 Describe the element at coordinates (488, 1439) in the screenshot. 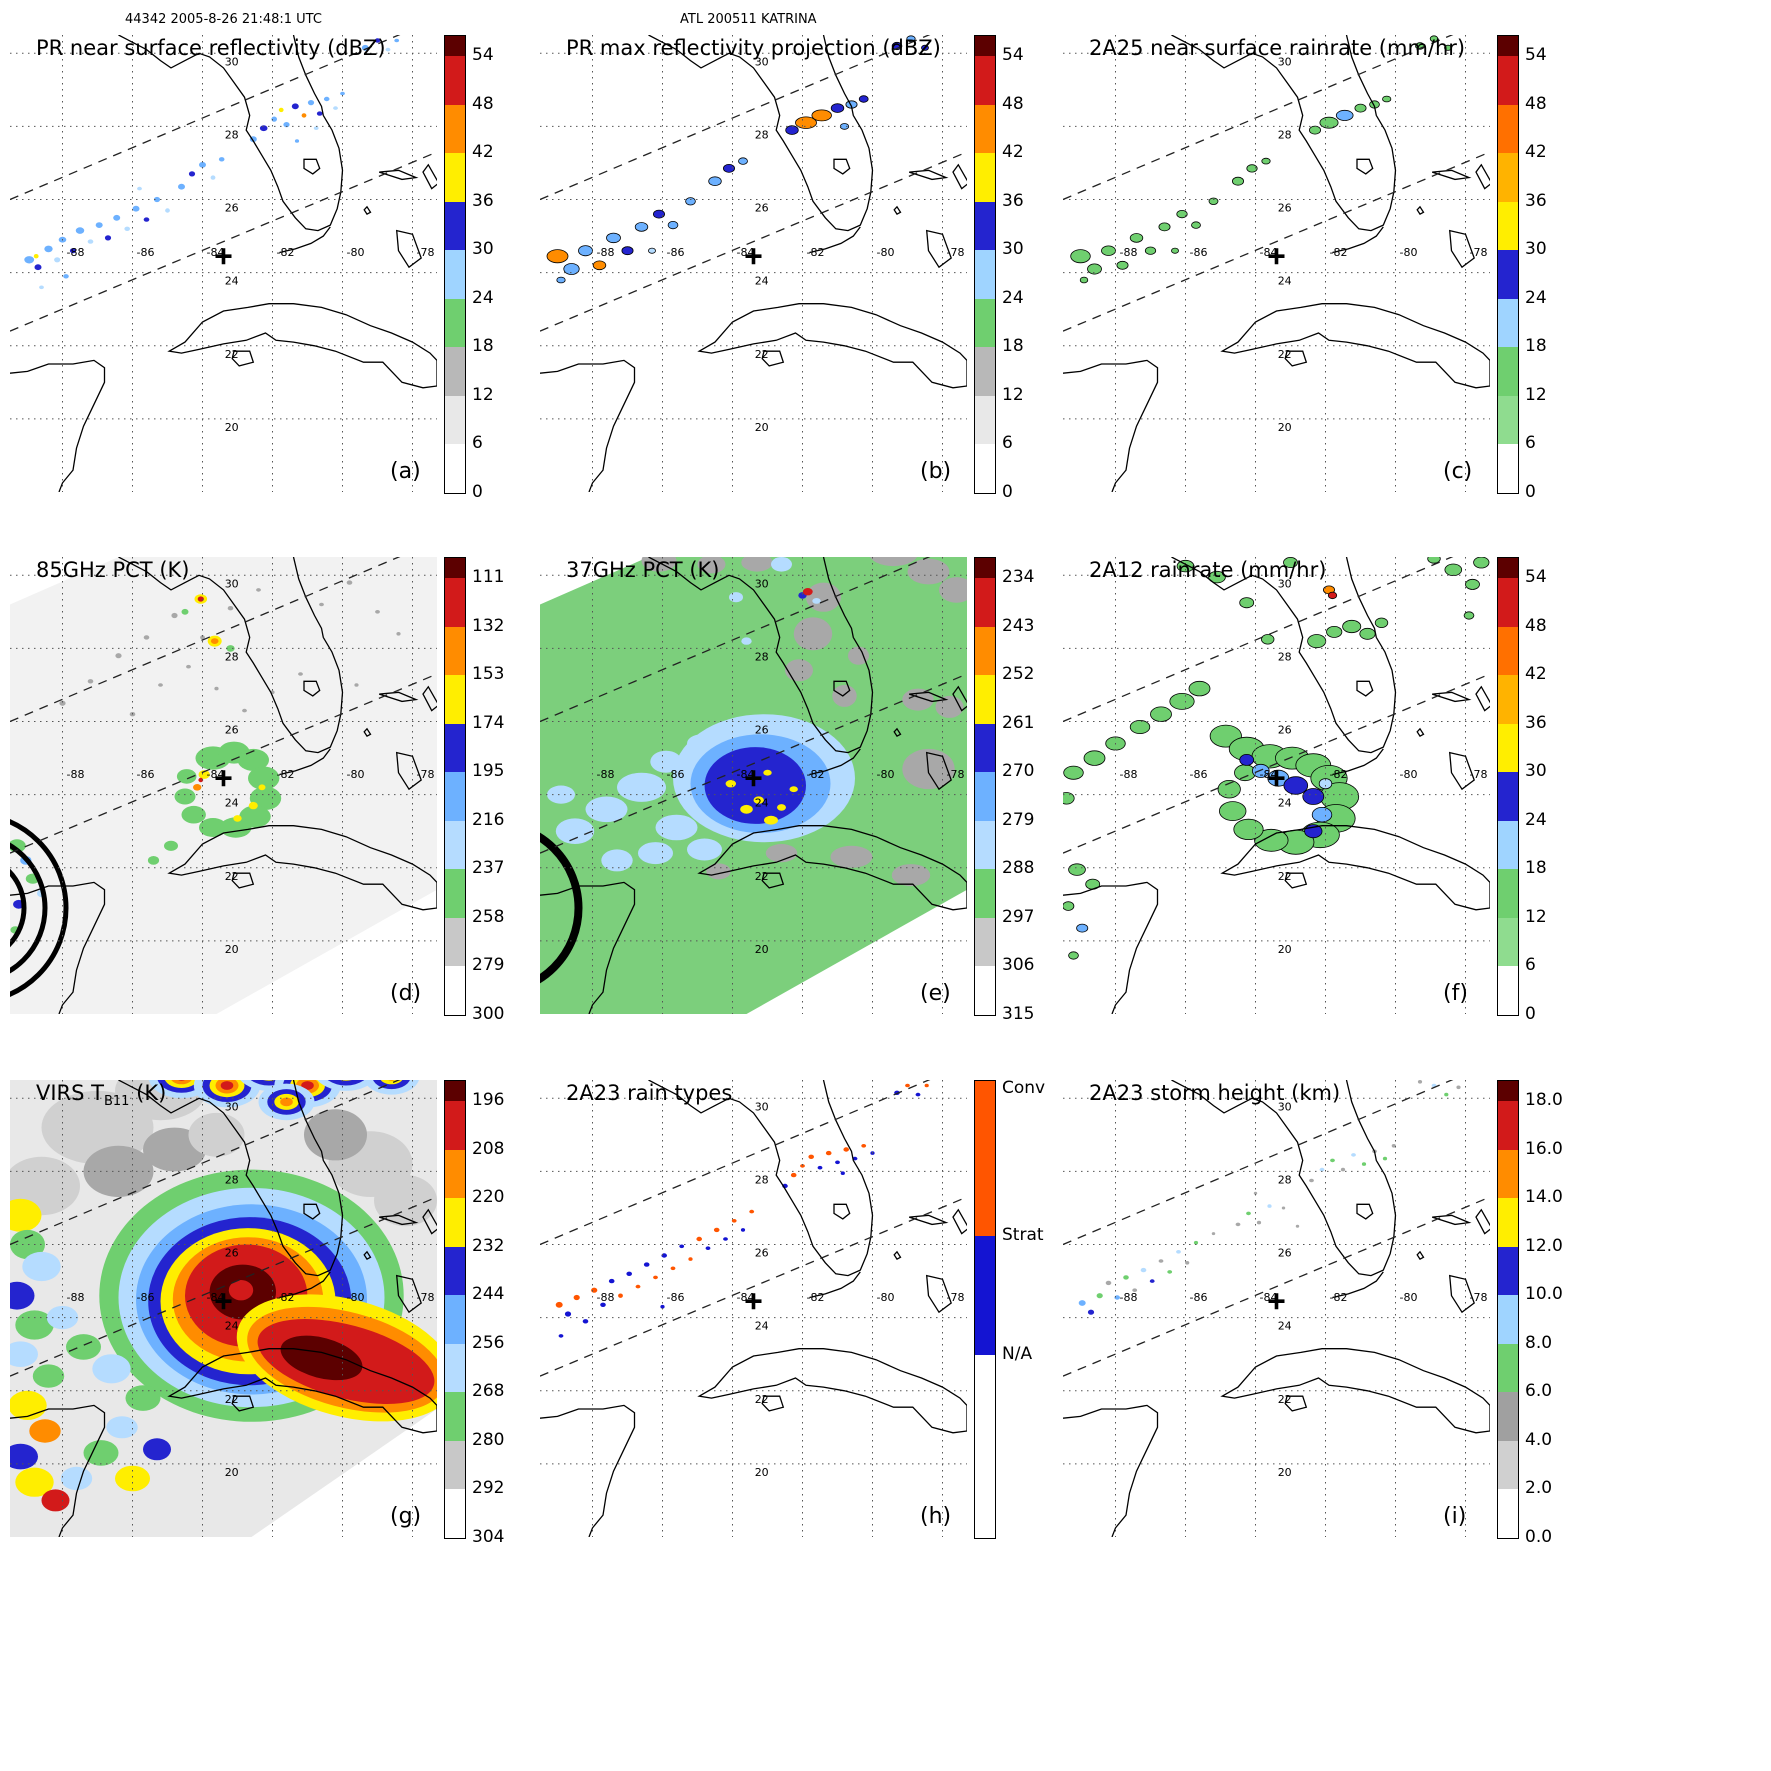

I see `colorbar-tick: 280` at that location.